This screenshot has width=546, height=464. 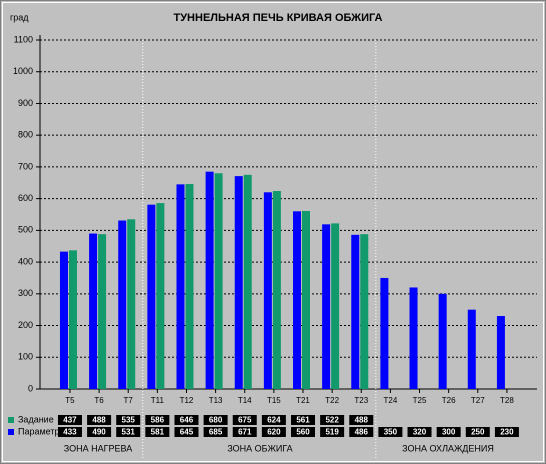 What do you see at coordinates (158, 400) in the screenshot?
I see `x-tick-label: T11` at bounding box center [158, 400].